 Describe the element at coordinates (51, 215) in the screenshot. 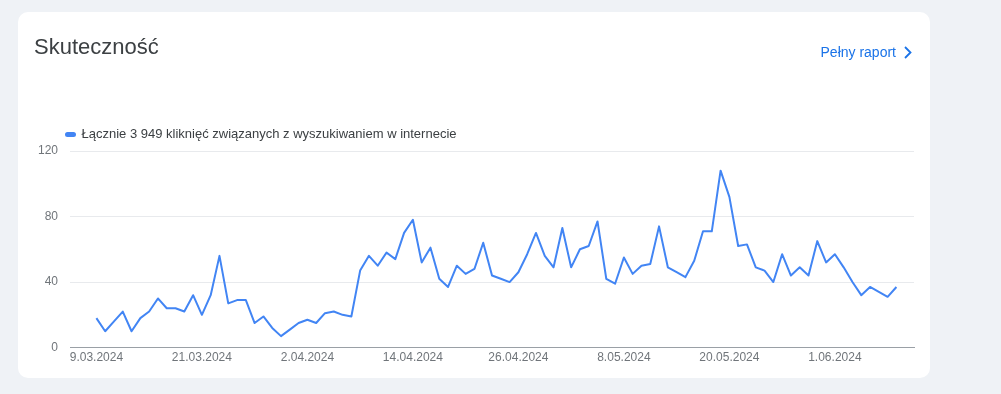

I see `y-tick-label: 80` at that location.